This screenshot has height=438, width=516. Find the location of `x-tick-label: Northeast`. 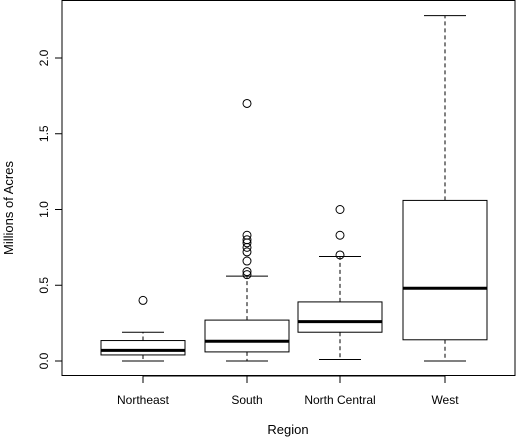

x-tick-label: Northeast is located at coordinates (143, 400).